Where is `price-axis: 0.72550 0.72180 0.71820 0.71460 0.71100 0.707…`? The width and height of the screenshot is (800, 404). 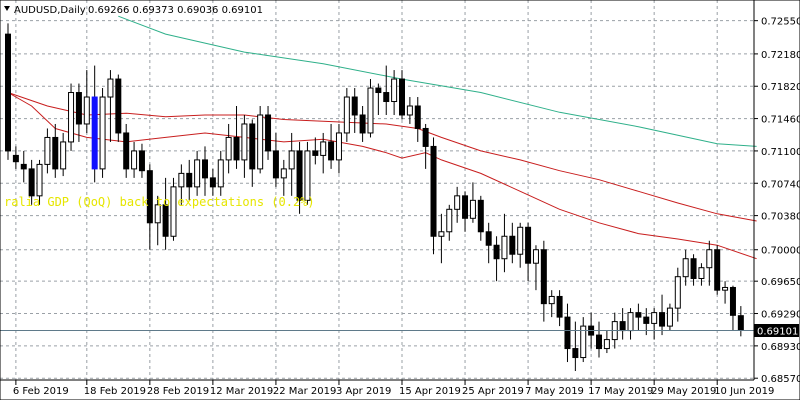
price-axis: 0.72550 0.72180 0.71820 0.71460 0.71100 0.707… is located at coordinates (777, 201).